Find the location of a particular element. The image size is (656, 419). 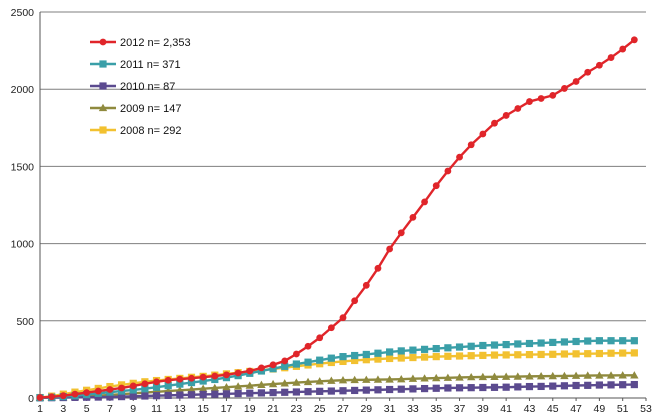

y-tick-label: 500 is located at coordinates (25, 322).